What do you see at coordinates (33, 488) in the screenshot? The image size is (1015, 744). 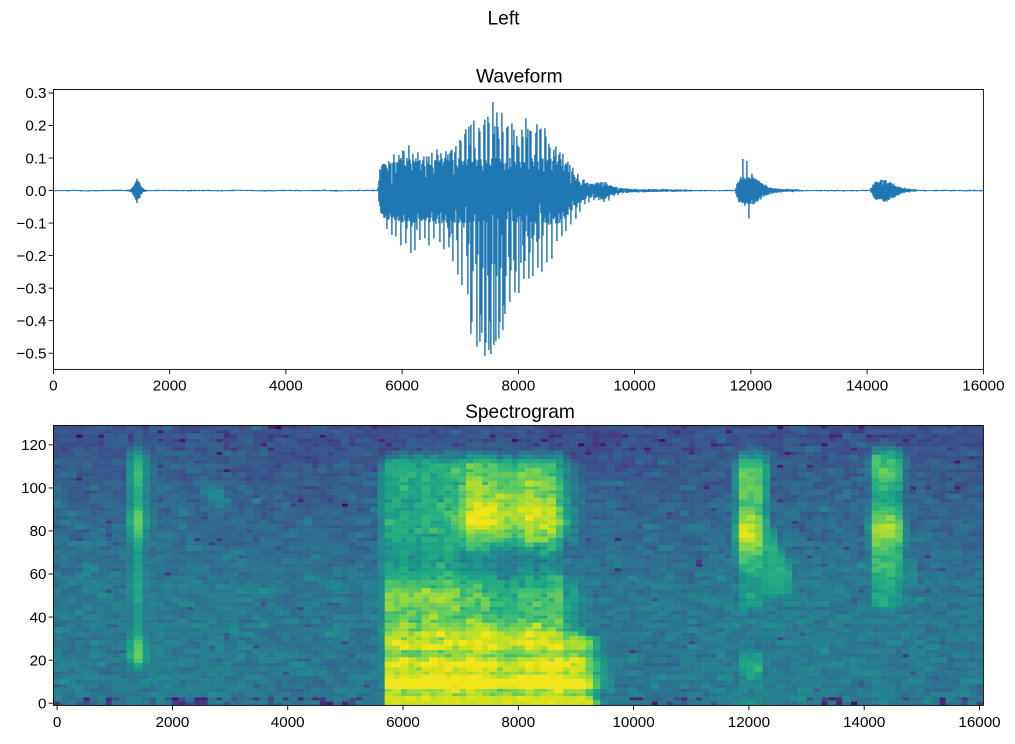 I see `svg-text: 100` at bounding box center [33, 488].